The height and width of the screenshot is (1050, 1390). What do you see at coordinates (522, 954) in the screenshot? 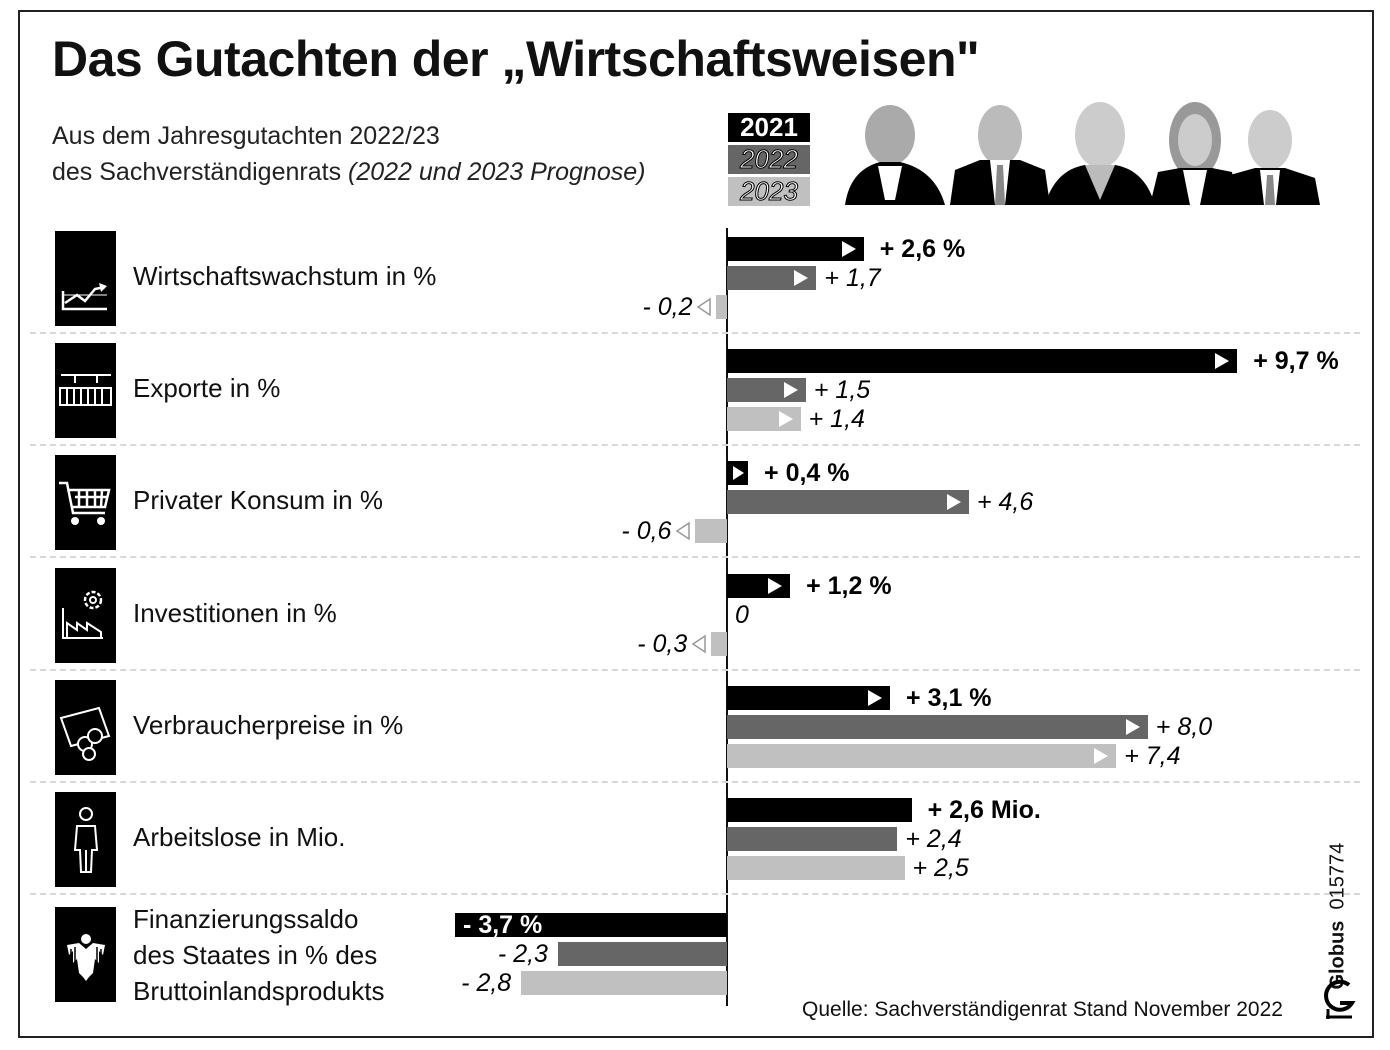
I see `value-label: - 2,3` at bounding box center [522, 954].